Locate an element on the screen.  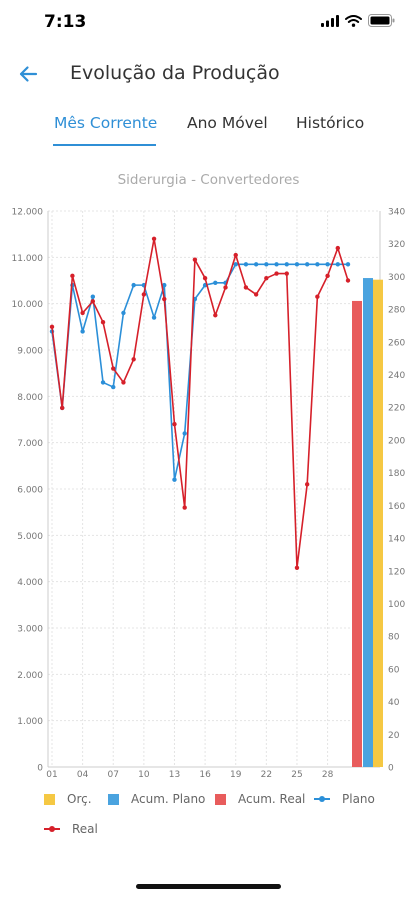
bar-orc is located at coordinates (378, 523).